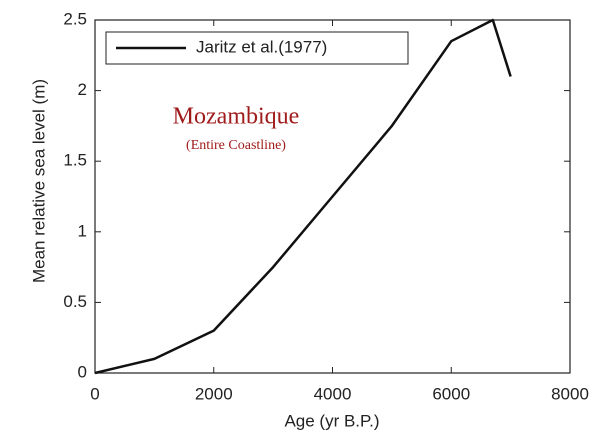 The height and width of the screenshot is (446, 606). Describe the element at coordinates (214, 393) in the screenshot. I see `x-tick-label: 2000` at that location.